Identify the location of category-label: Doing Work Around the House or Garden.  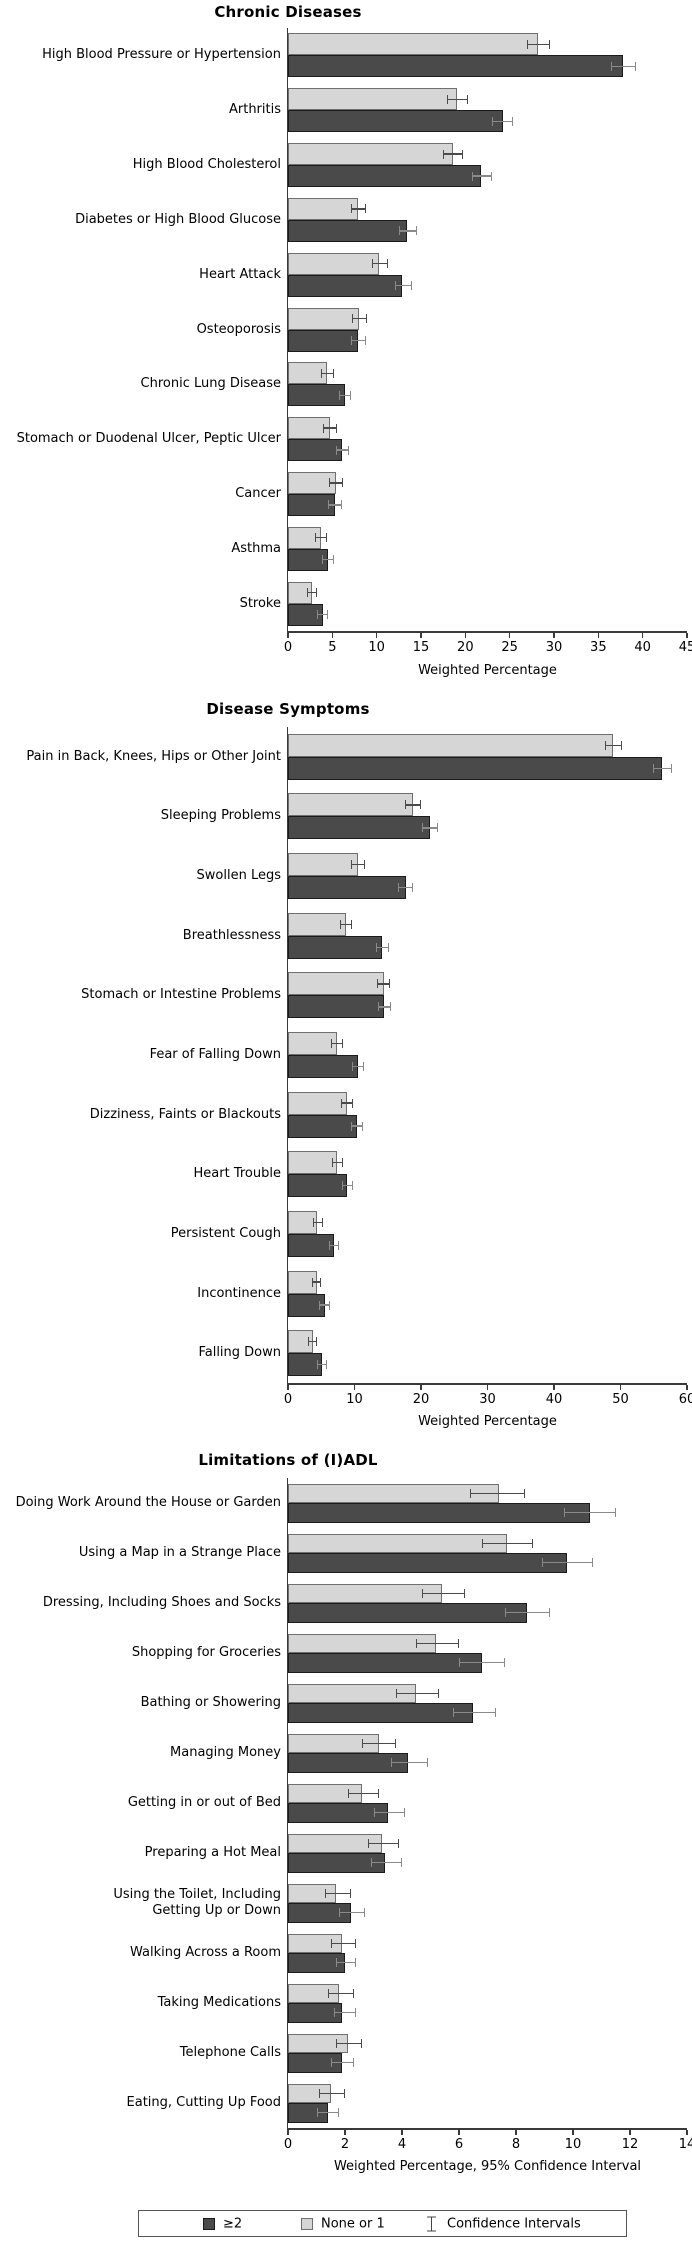
(148, 1502).